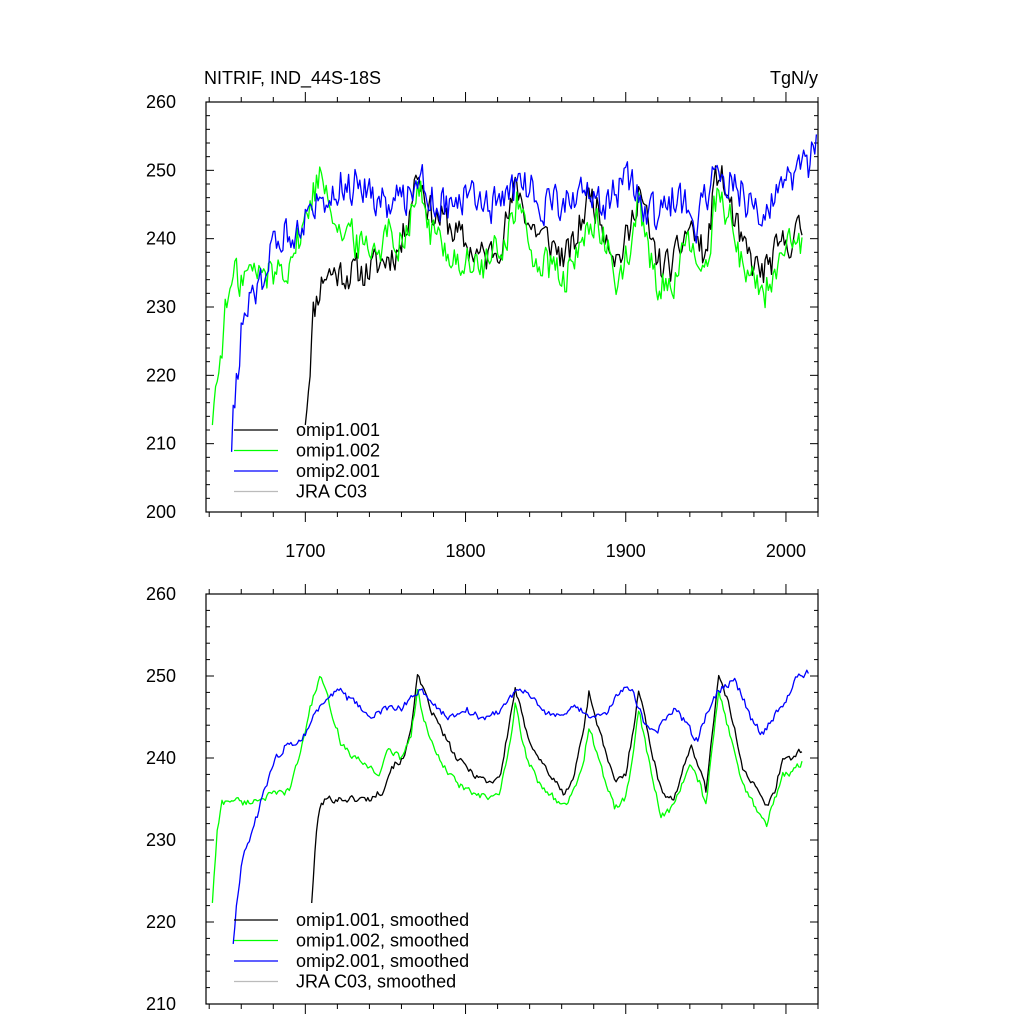 This screenshot has width=1024, height=1024. I want to click on x-tick-label: 2000, so click(786, 551).